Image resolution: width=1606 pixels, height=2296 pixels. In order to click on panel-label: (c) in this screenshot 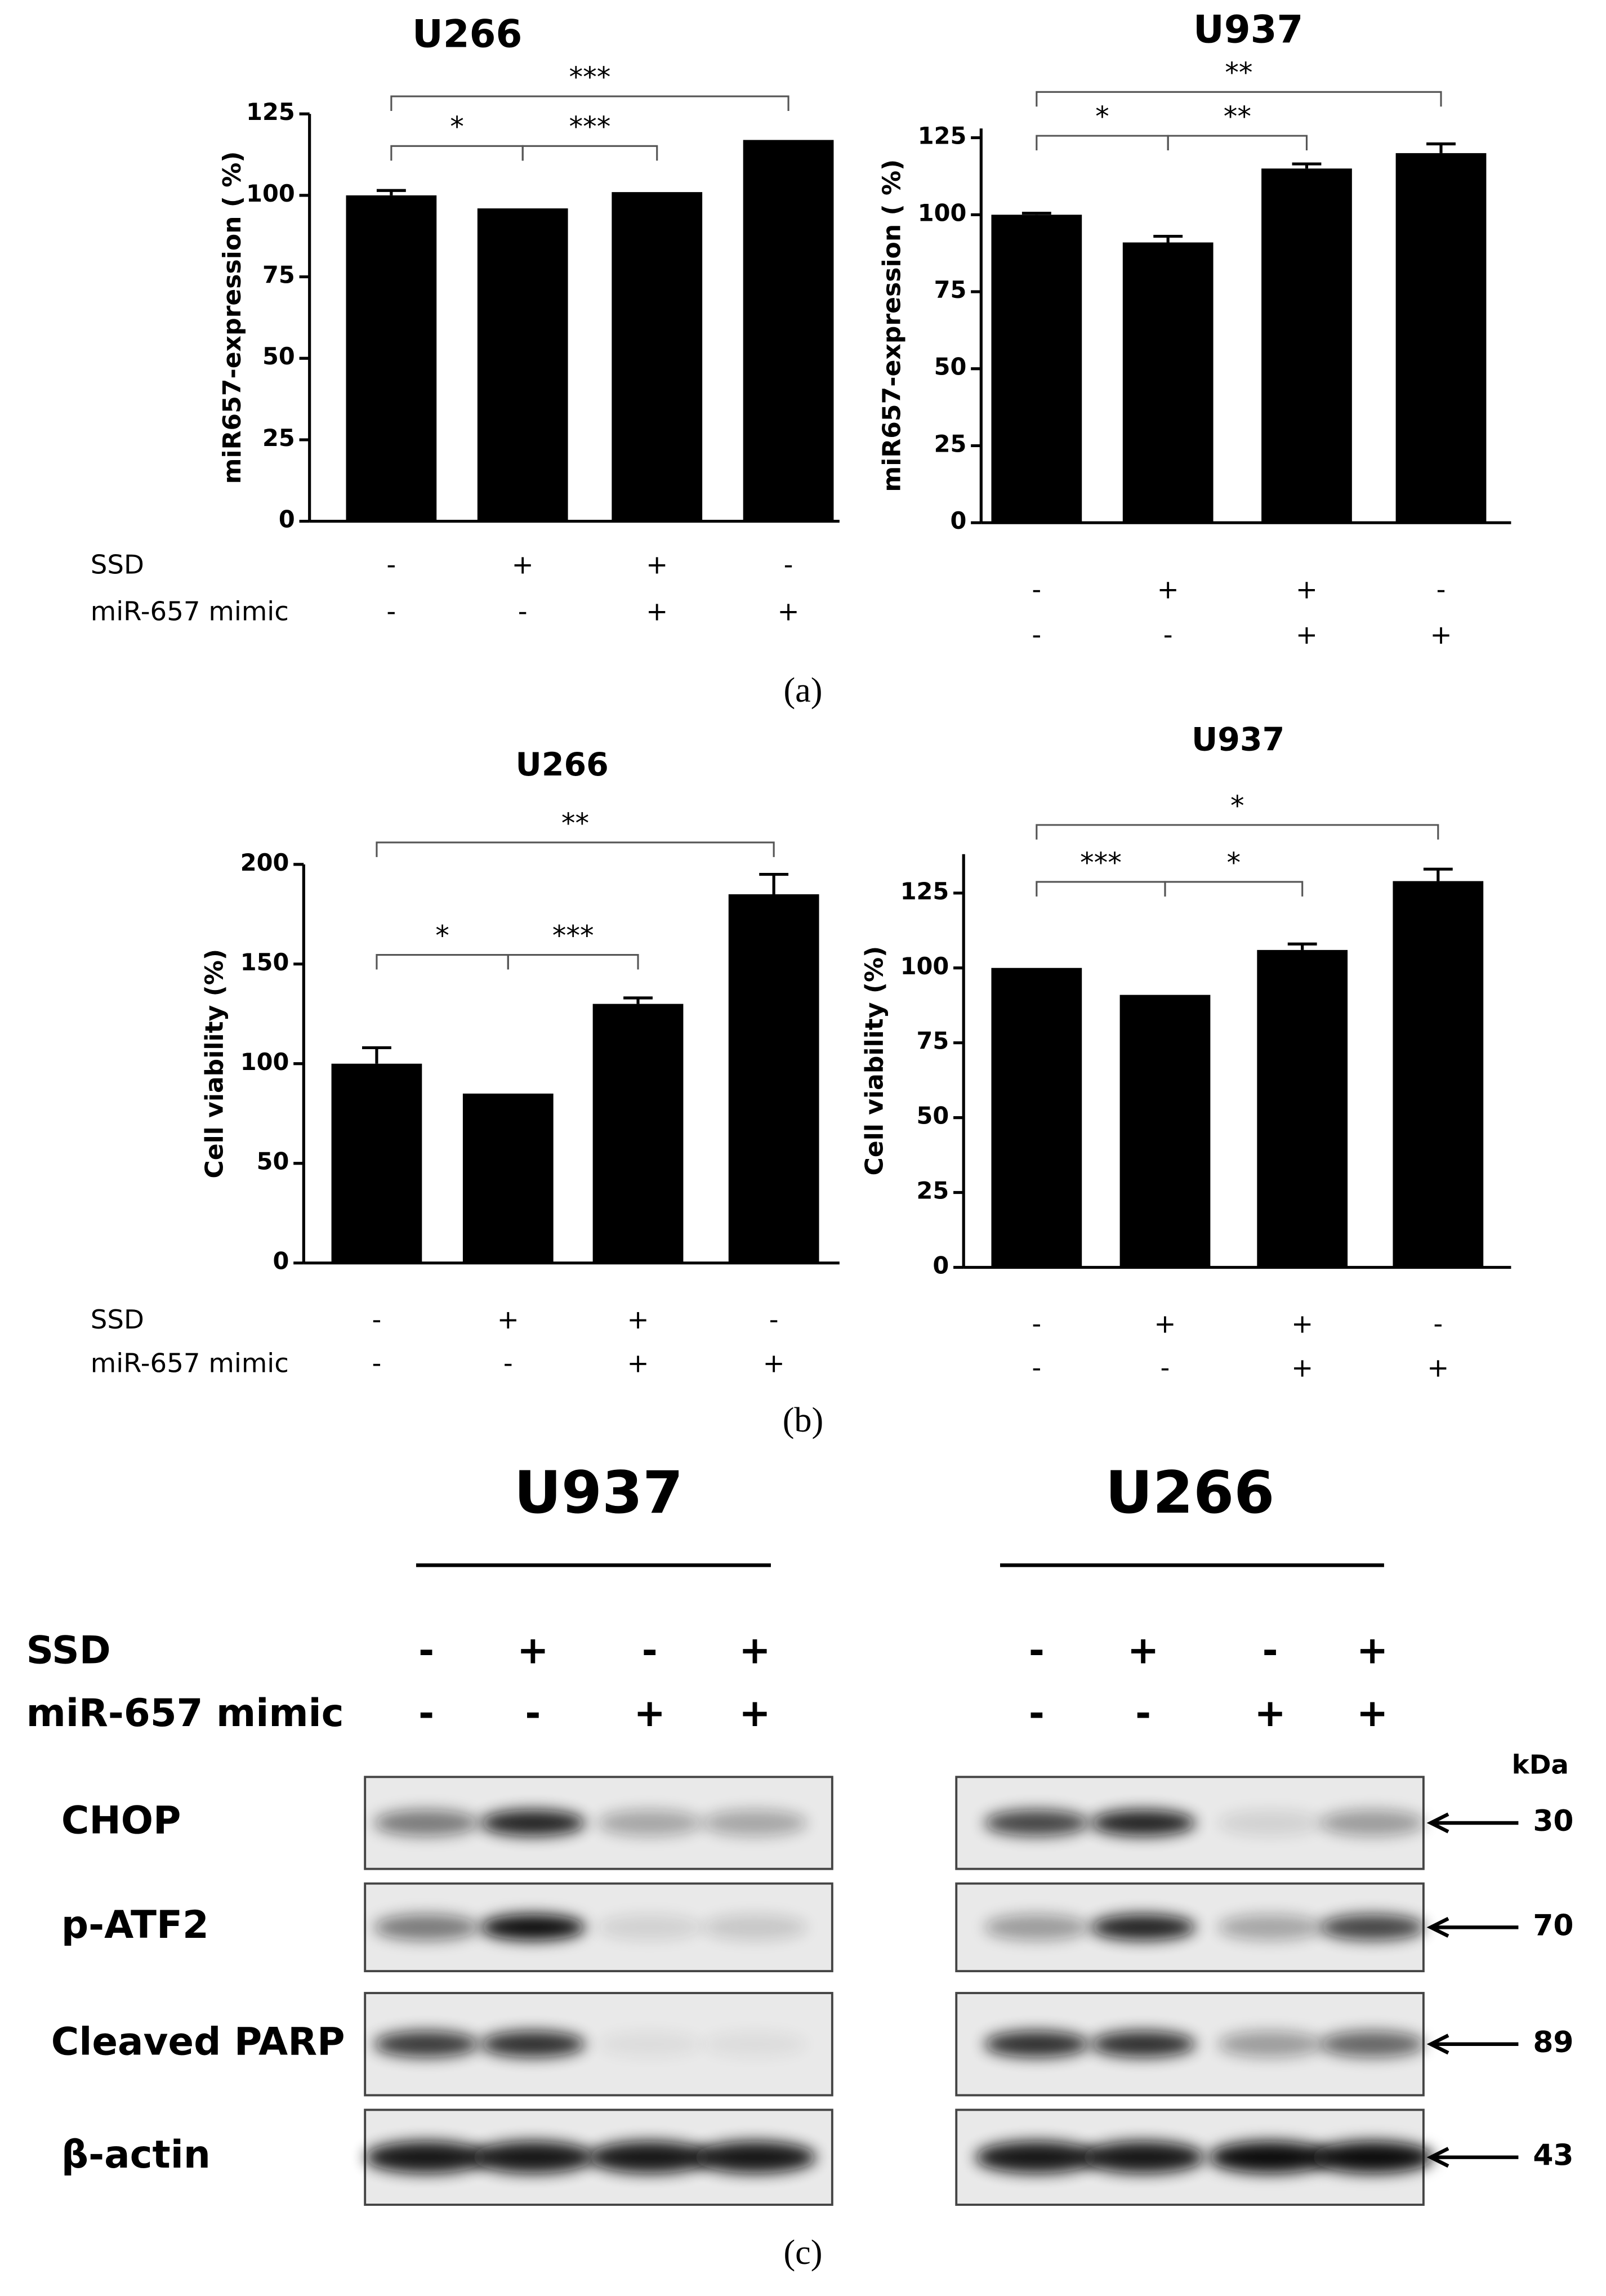, I will do `click(802, 2252)`.